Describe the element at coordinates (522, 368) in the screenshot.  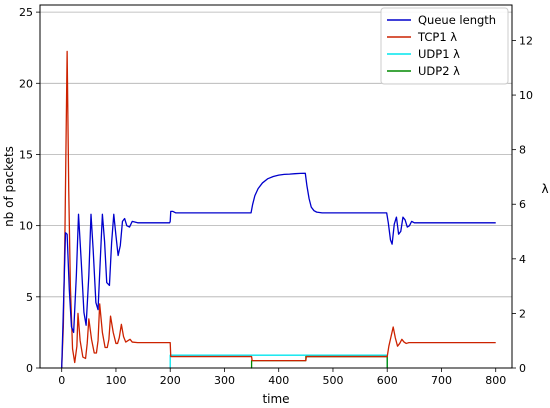
I see `y-right-tick-label-0: 0` at that location.